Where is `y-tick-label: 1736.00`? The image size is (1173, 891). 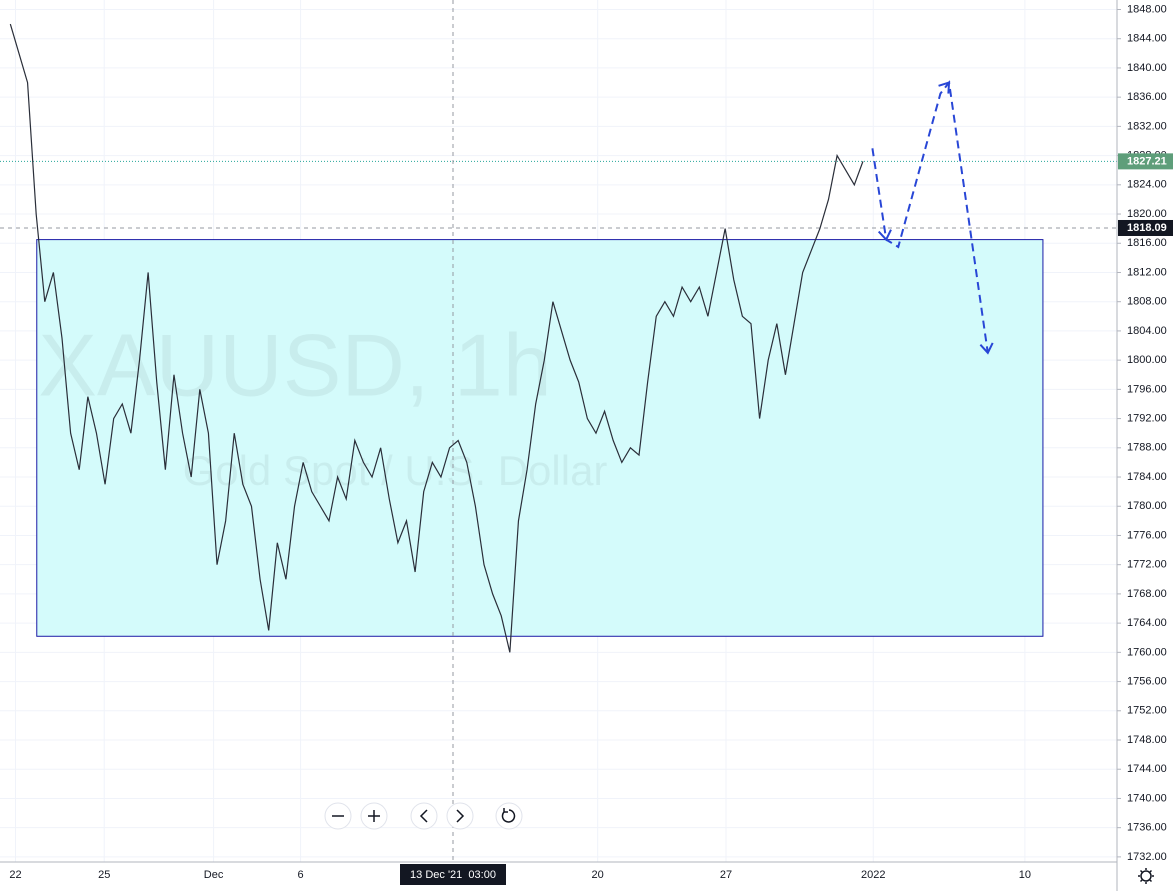
y-tick-label: 1736.00 is located at coordinates (1147, 828).